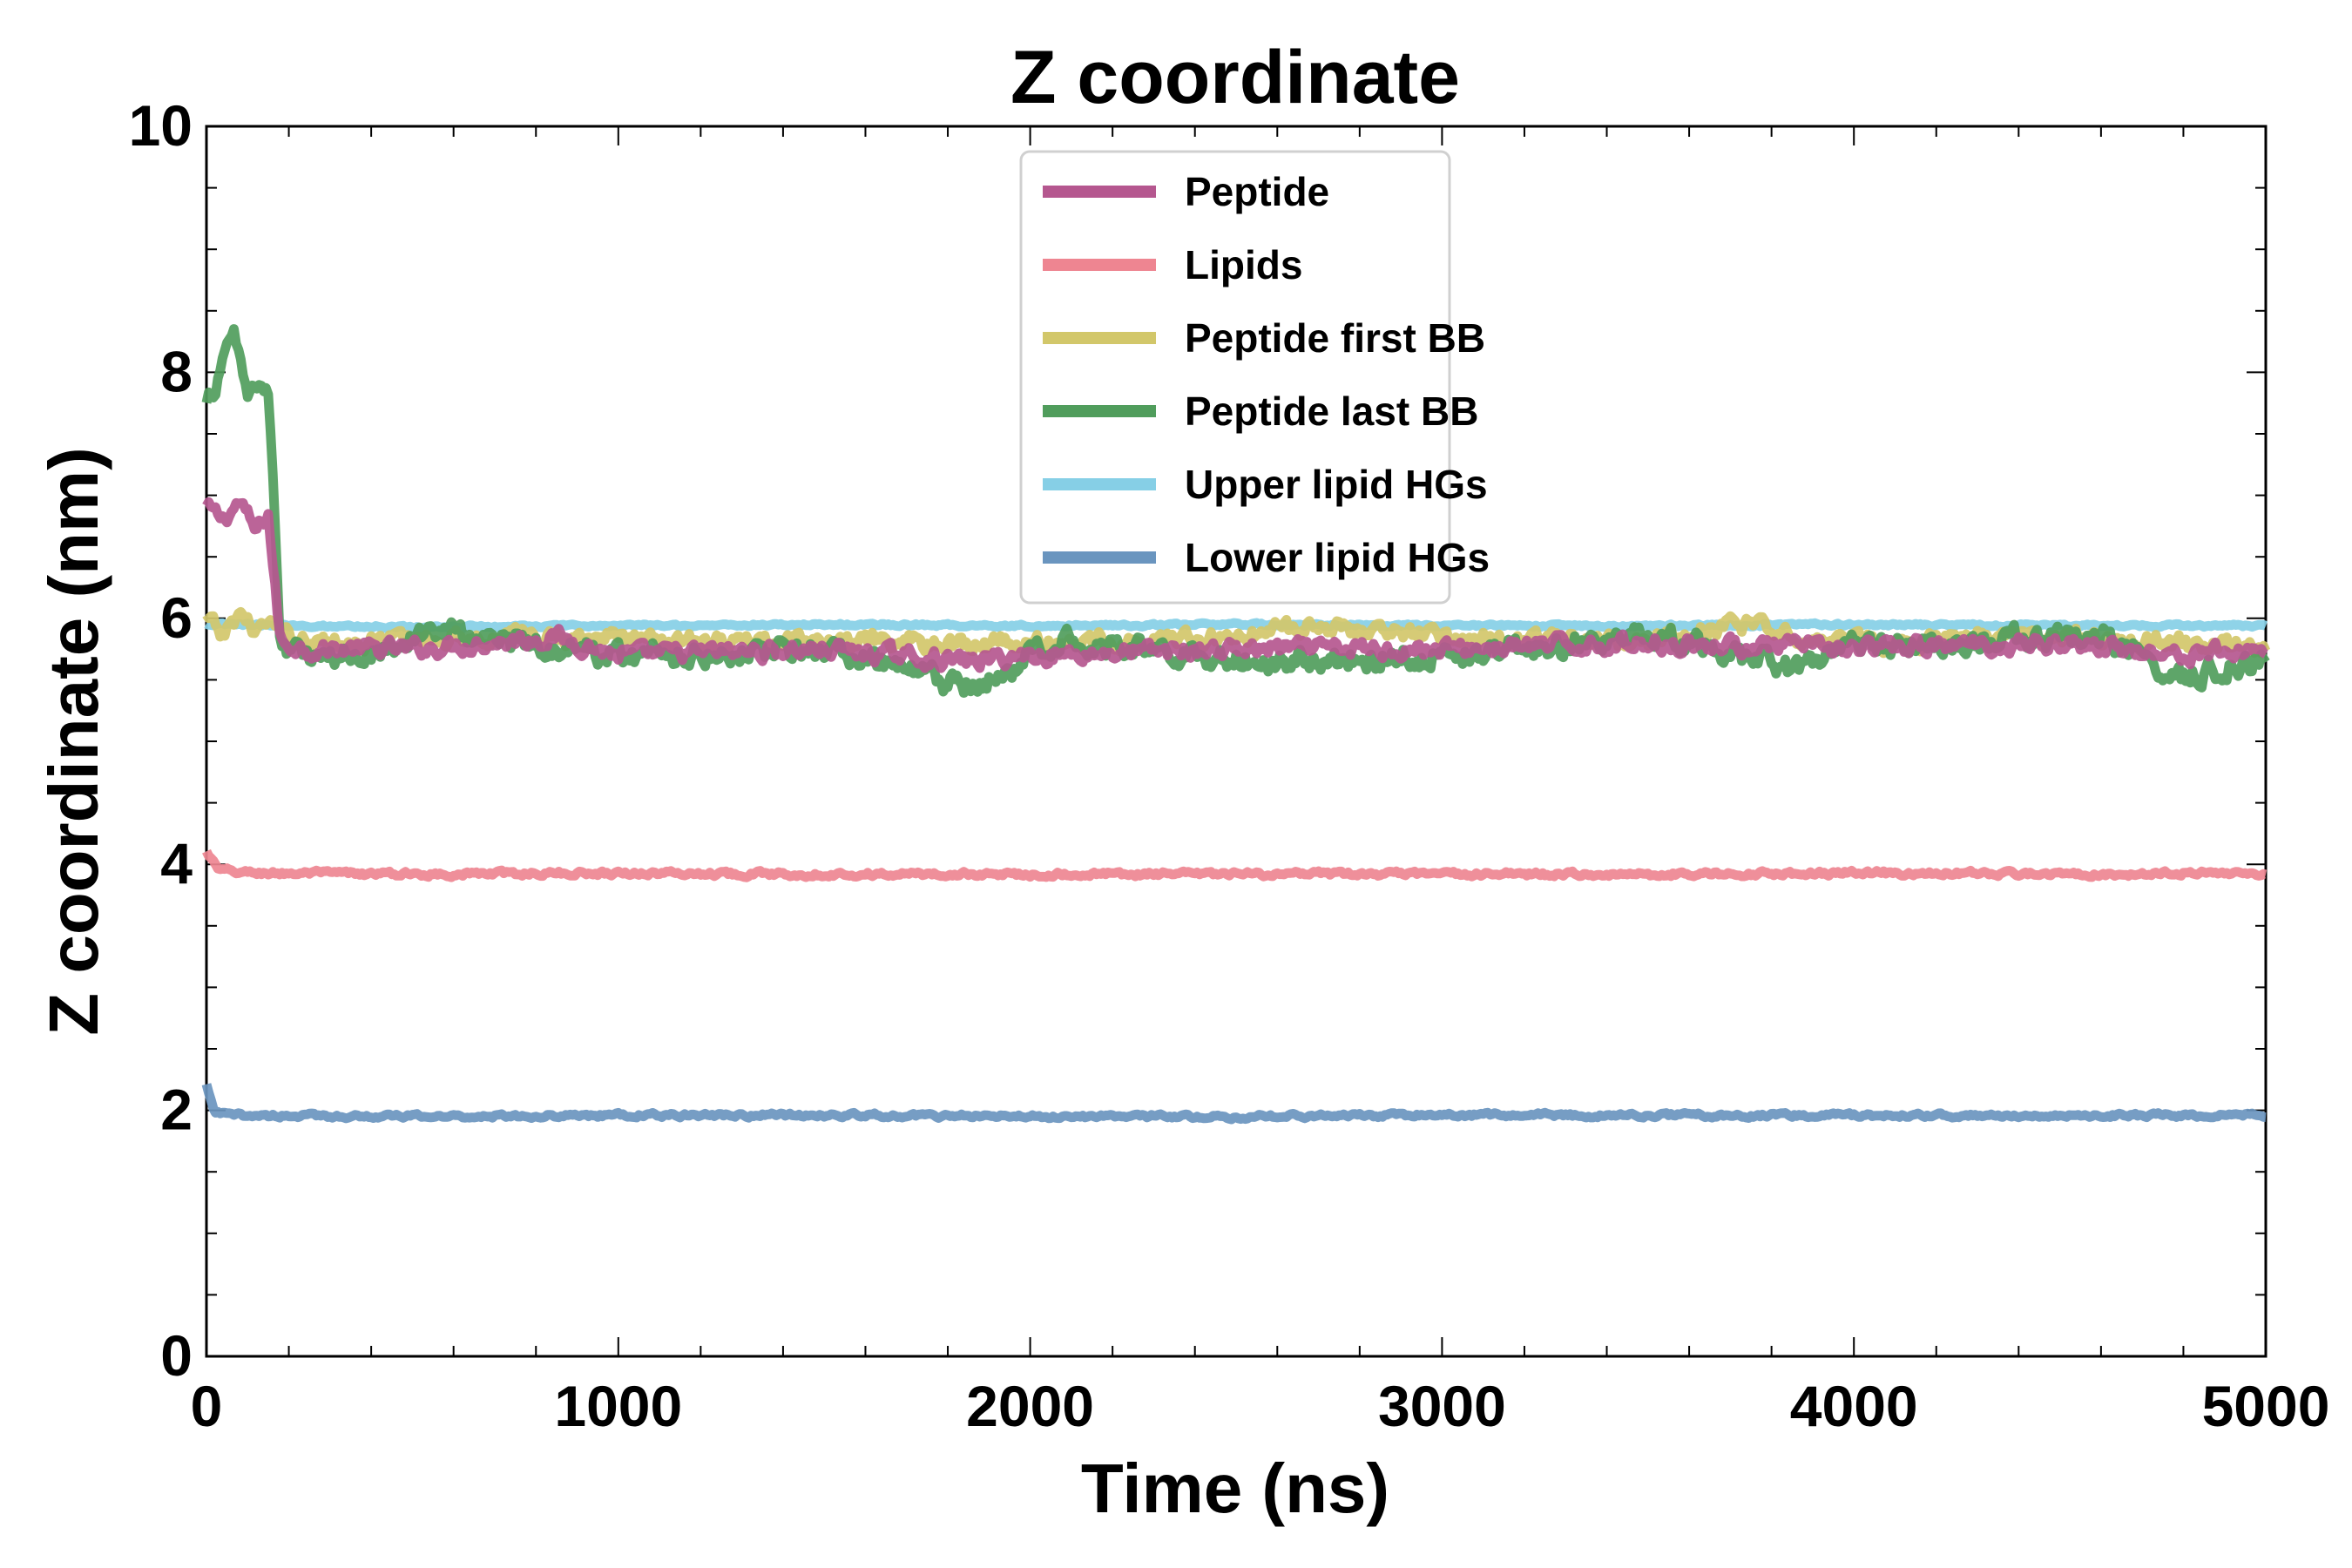 The image size is (2352, 1568). Describe the element at coordinates (161, 125) in the screenshot. I see `y-tick-label: 10` at that location.